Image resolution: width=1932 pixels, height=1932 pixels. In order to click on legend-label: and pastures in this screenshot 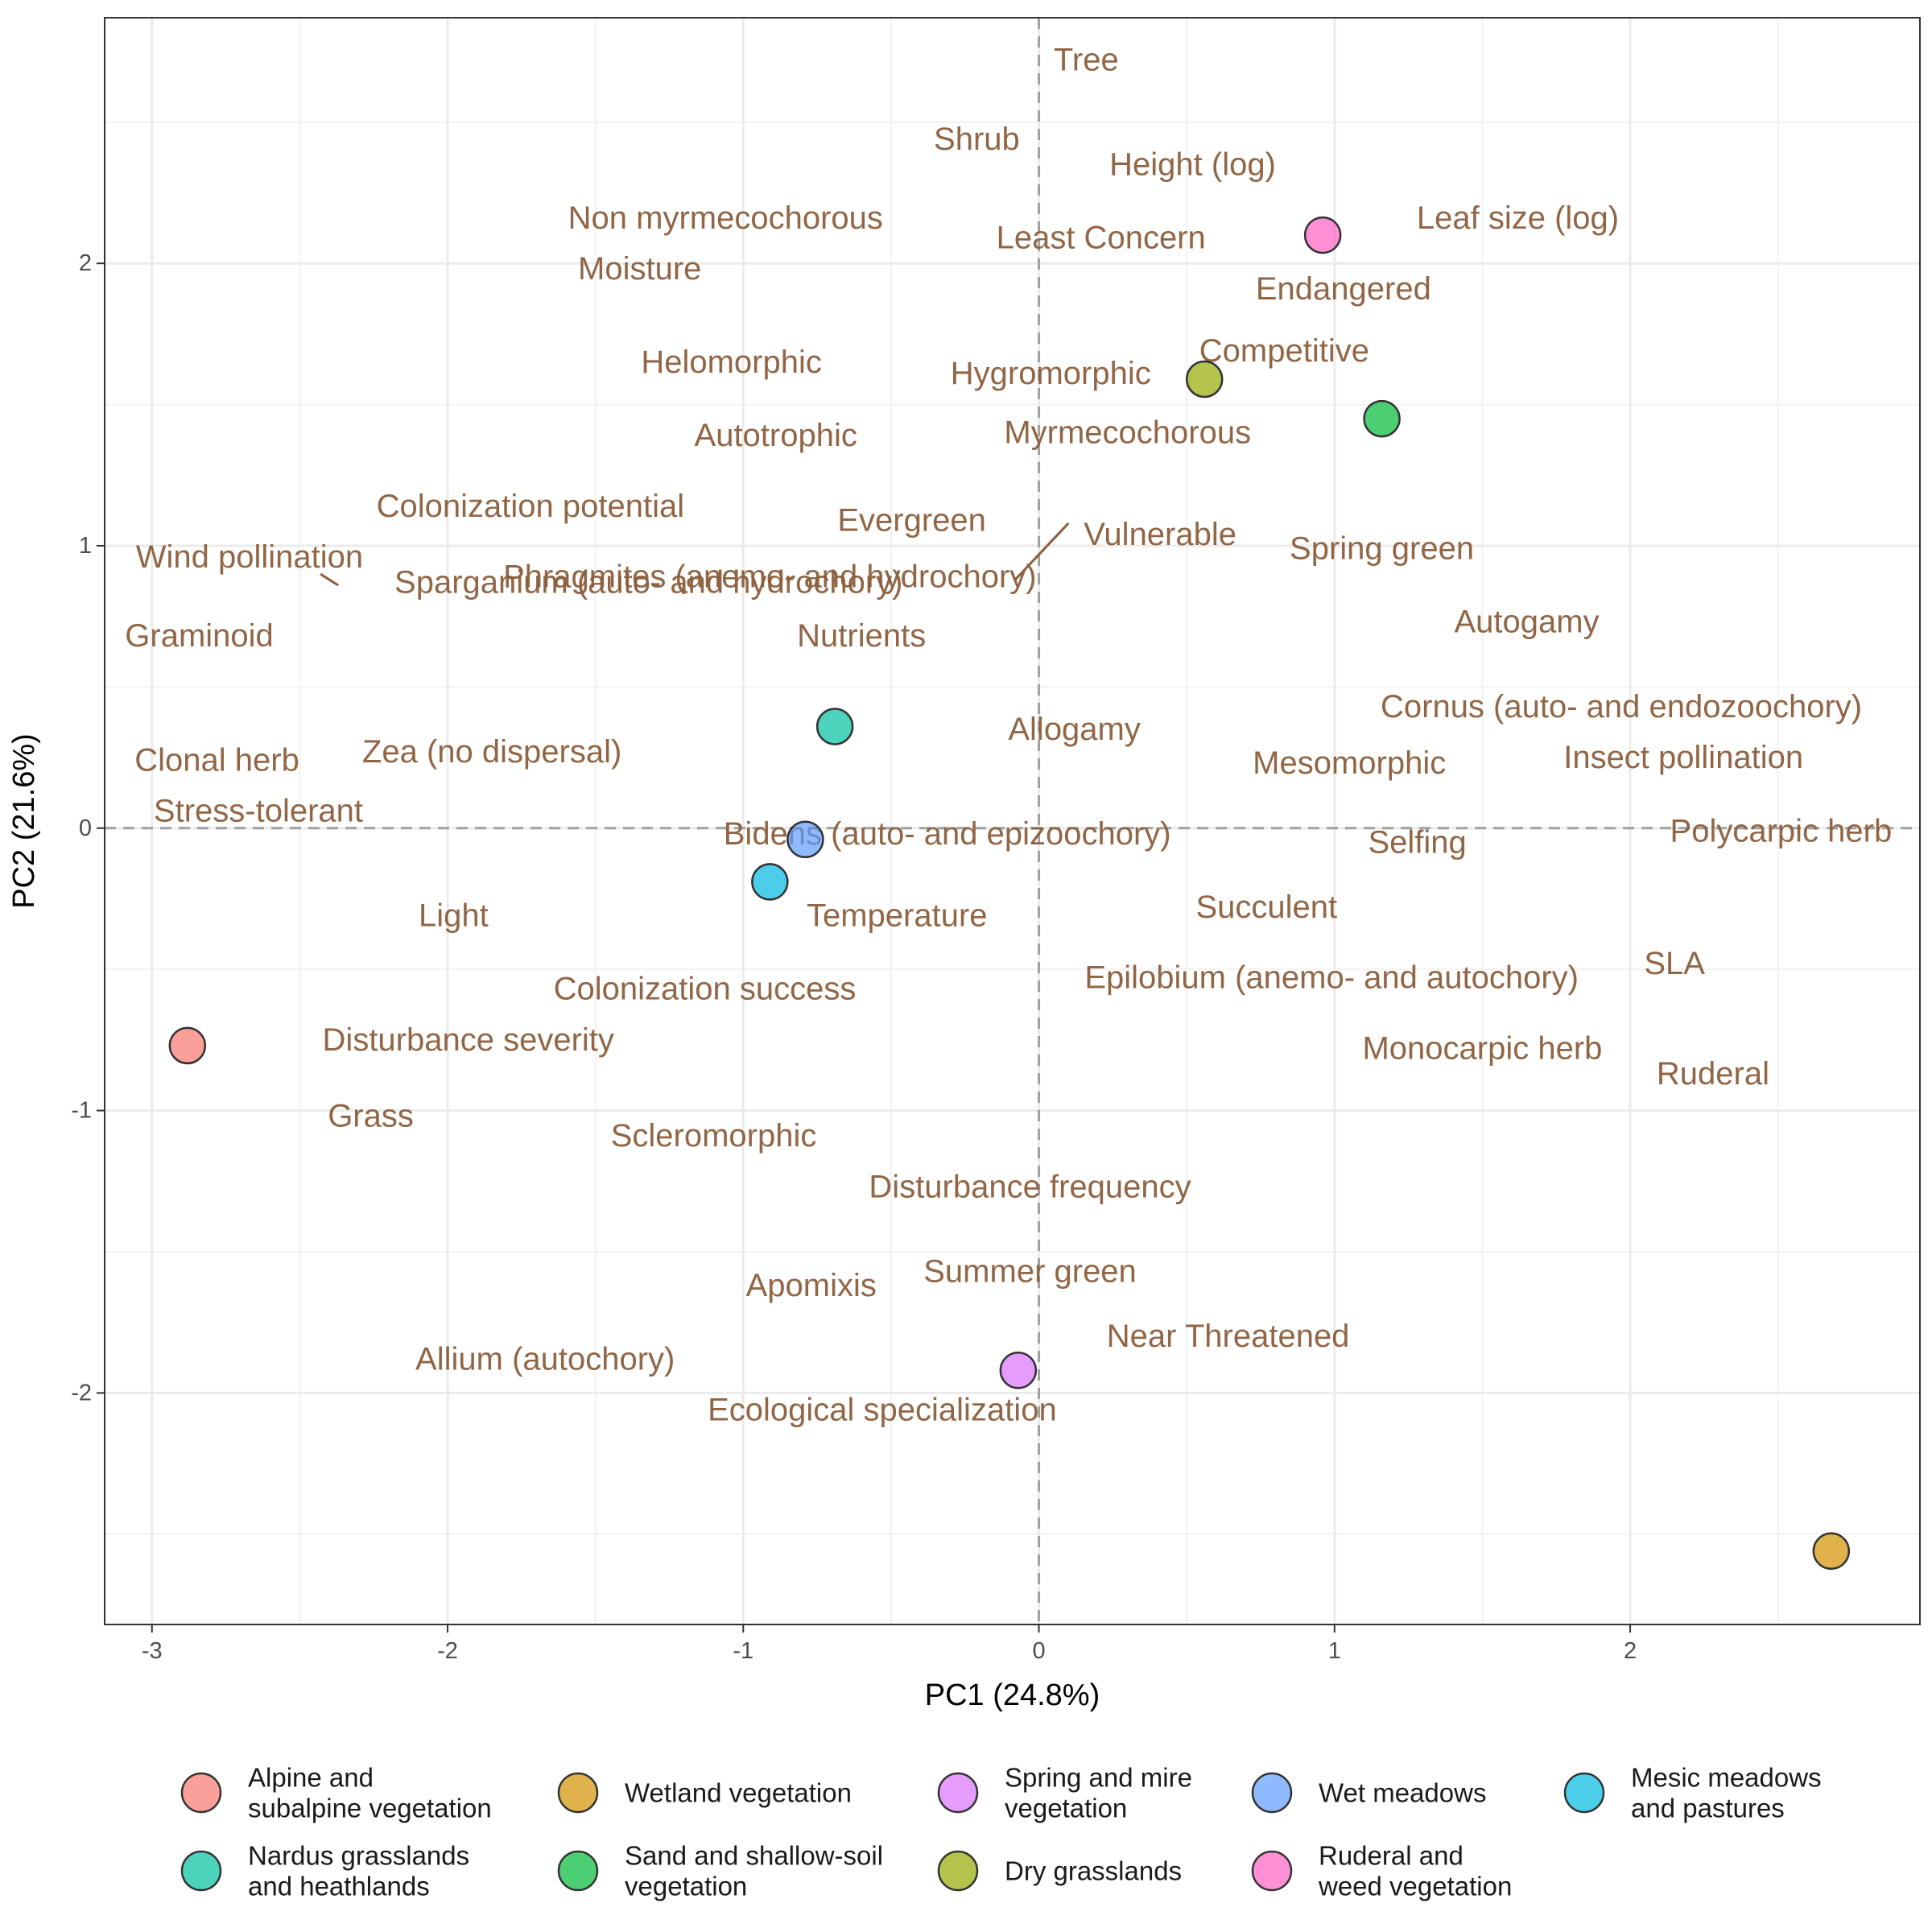, I will do `click(1708, 1808)`.